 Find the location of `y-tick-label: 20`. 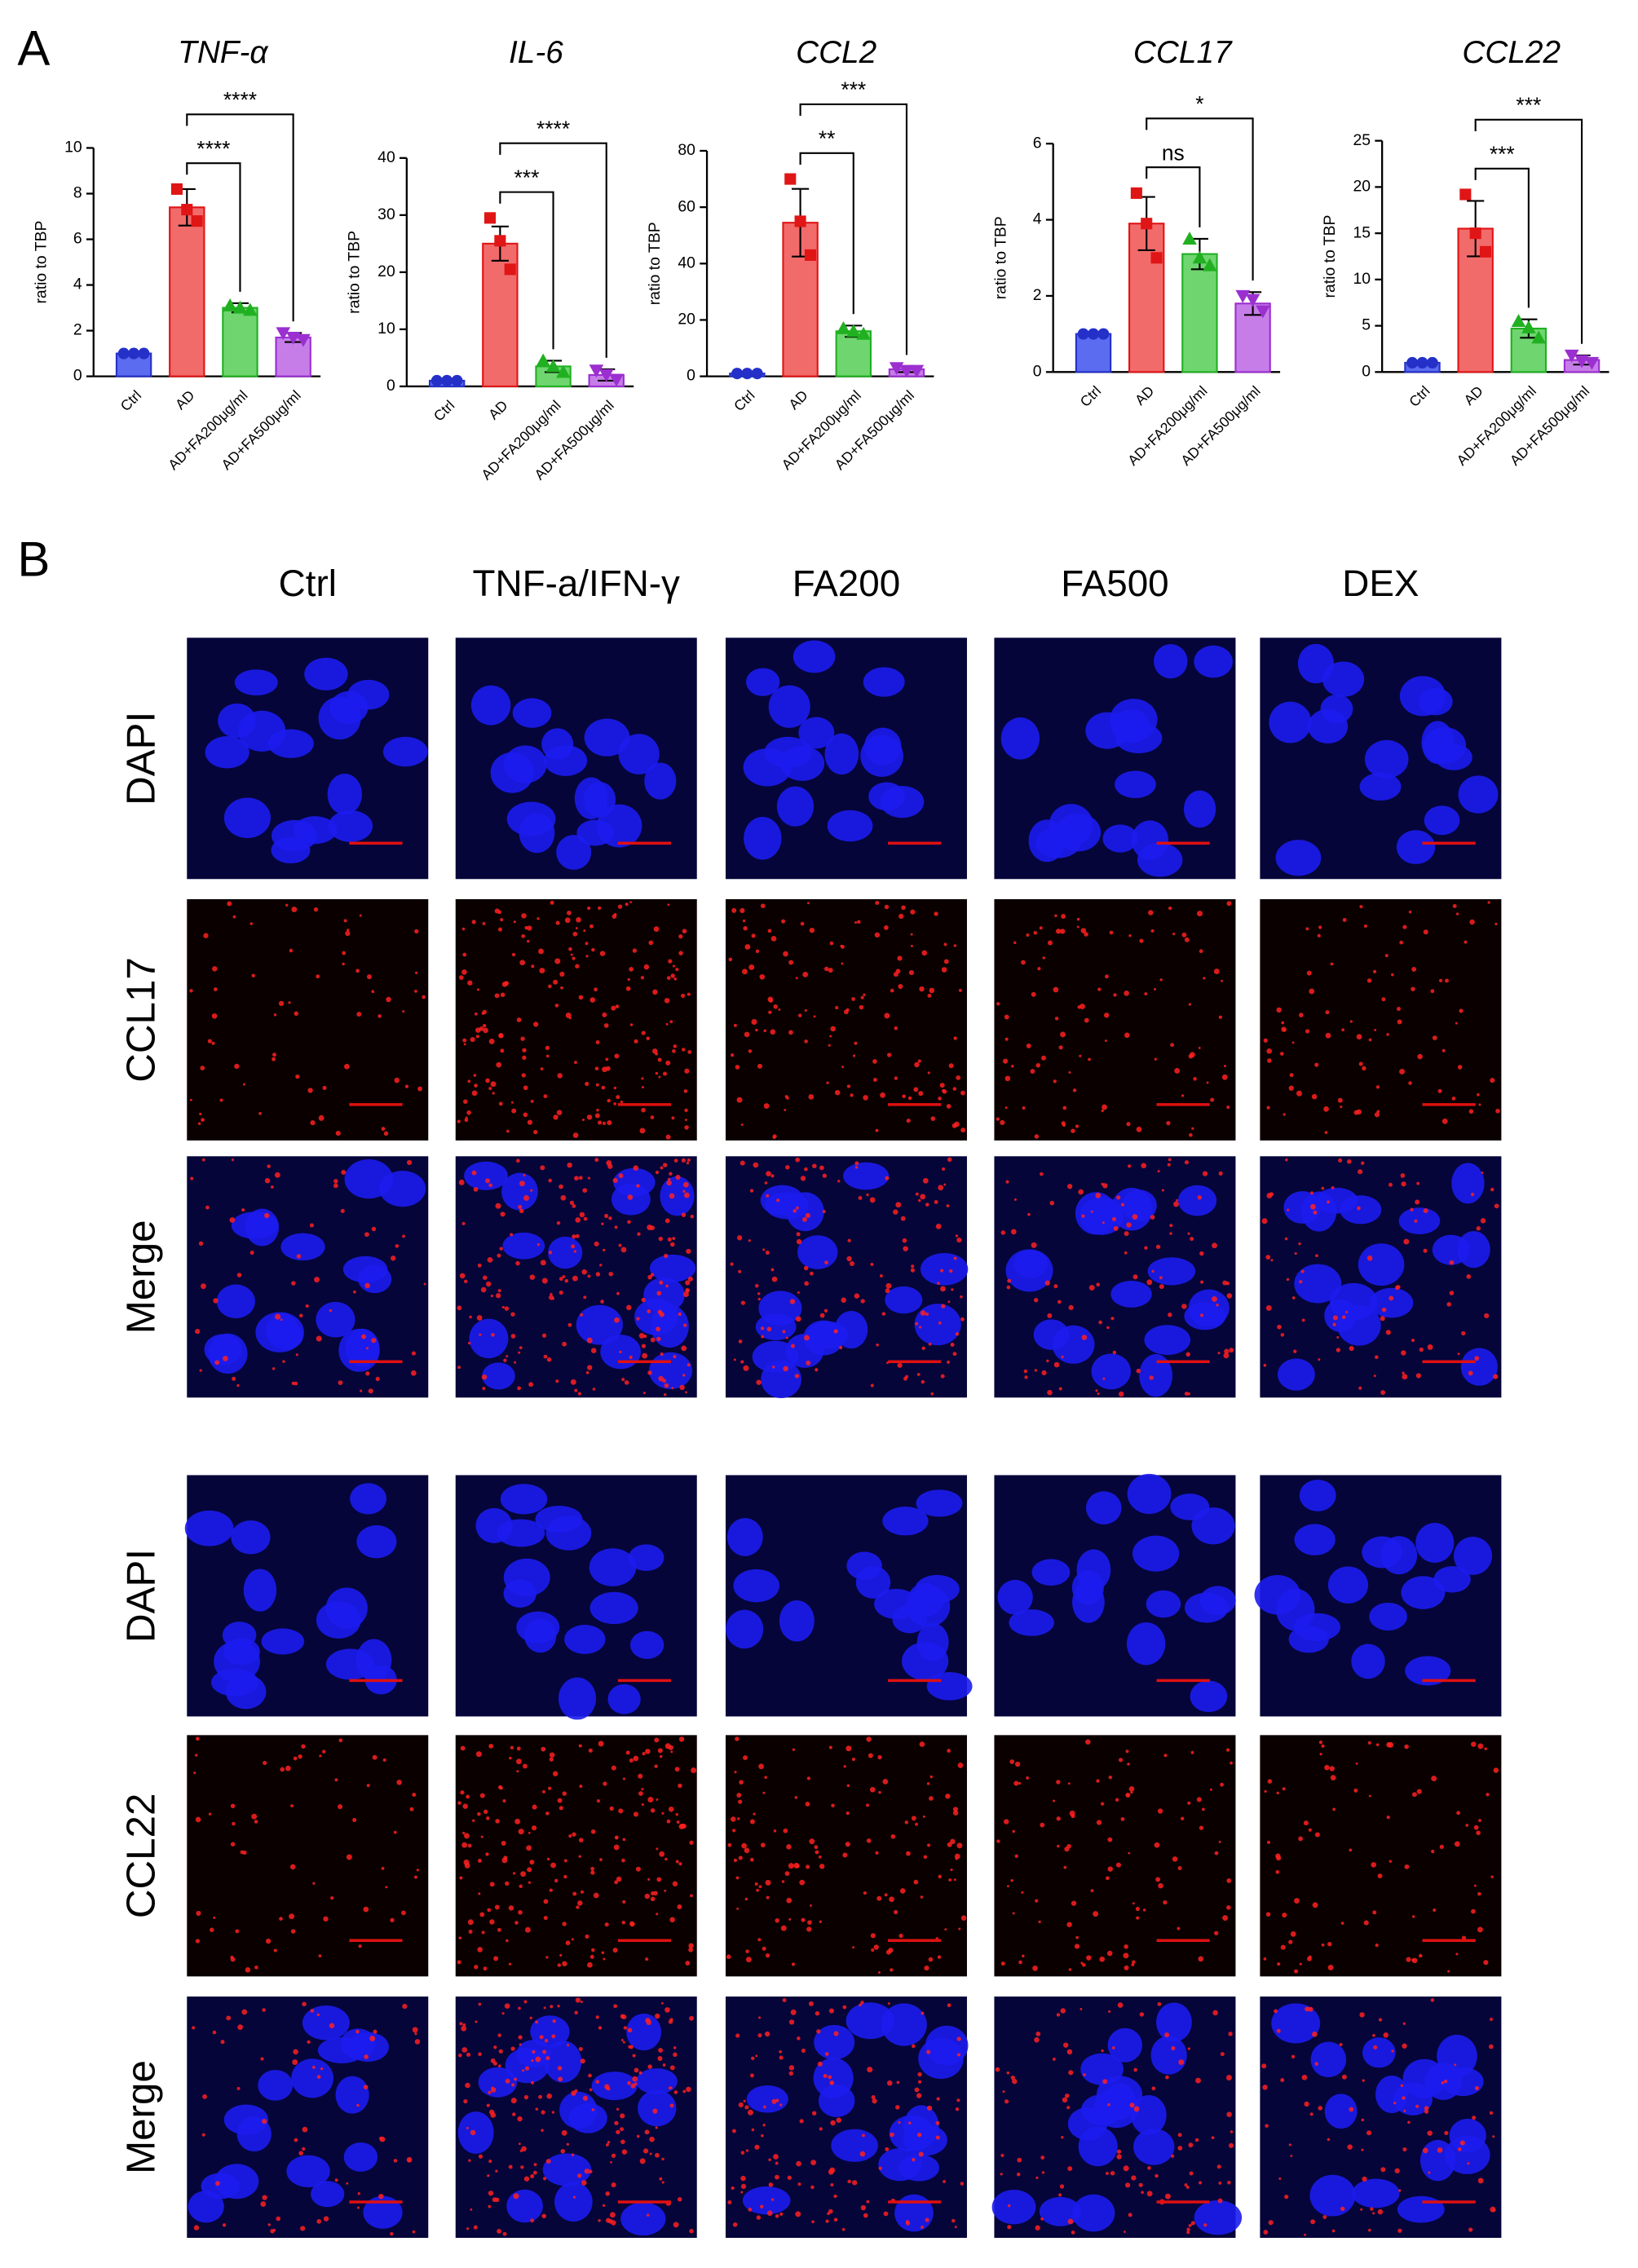

y-tick-label: 20 is located at coordinates (686, 320).